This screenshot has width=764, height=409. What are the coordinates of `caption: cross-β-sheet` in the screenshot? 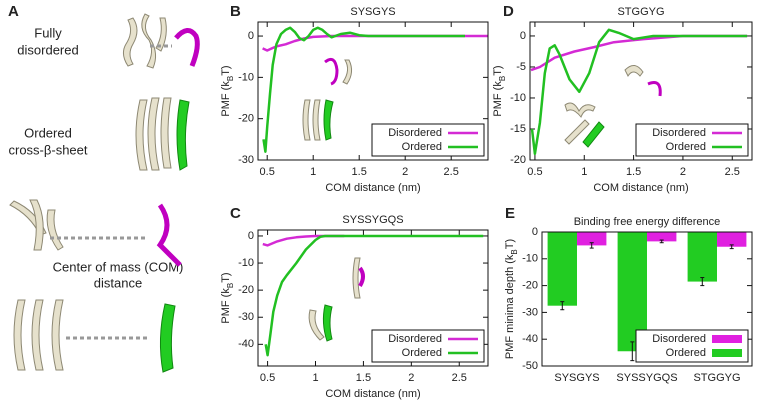 It's located at (48, 149).